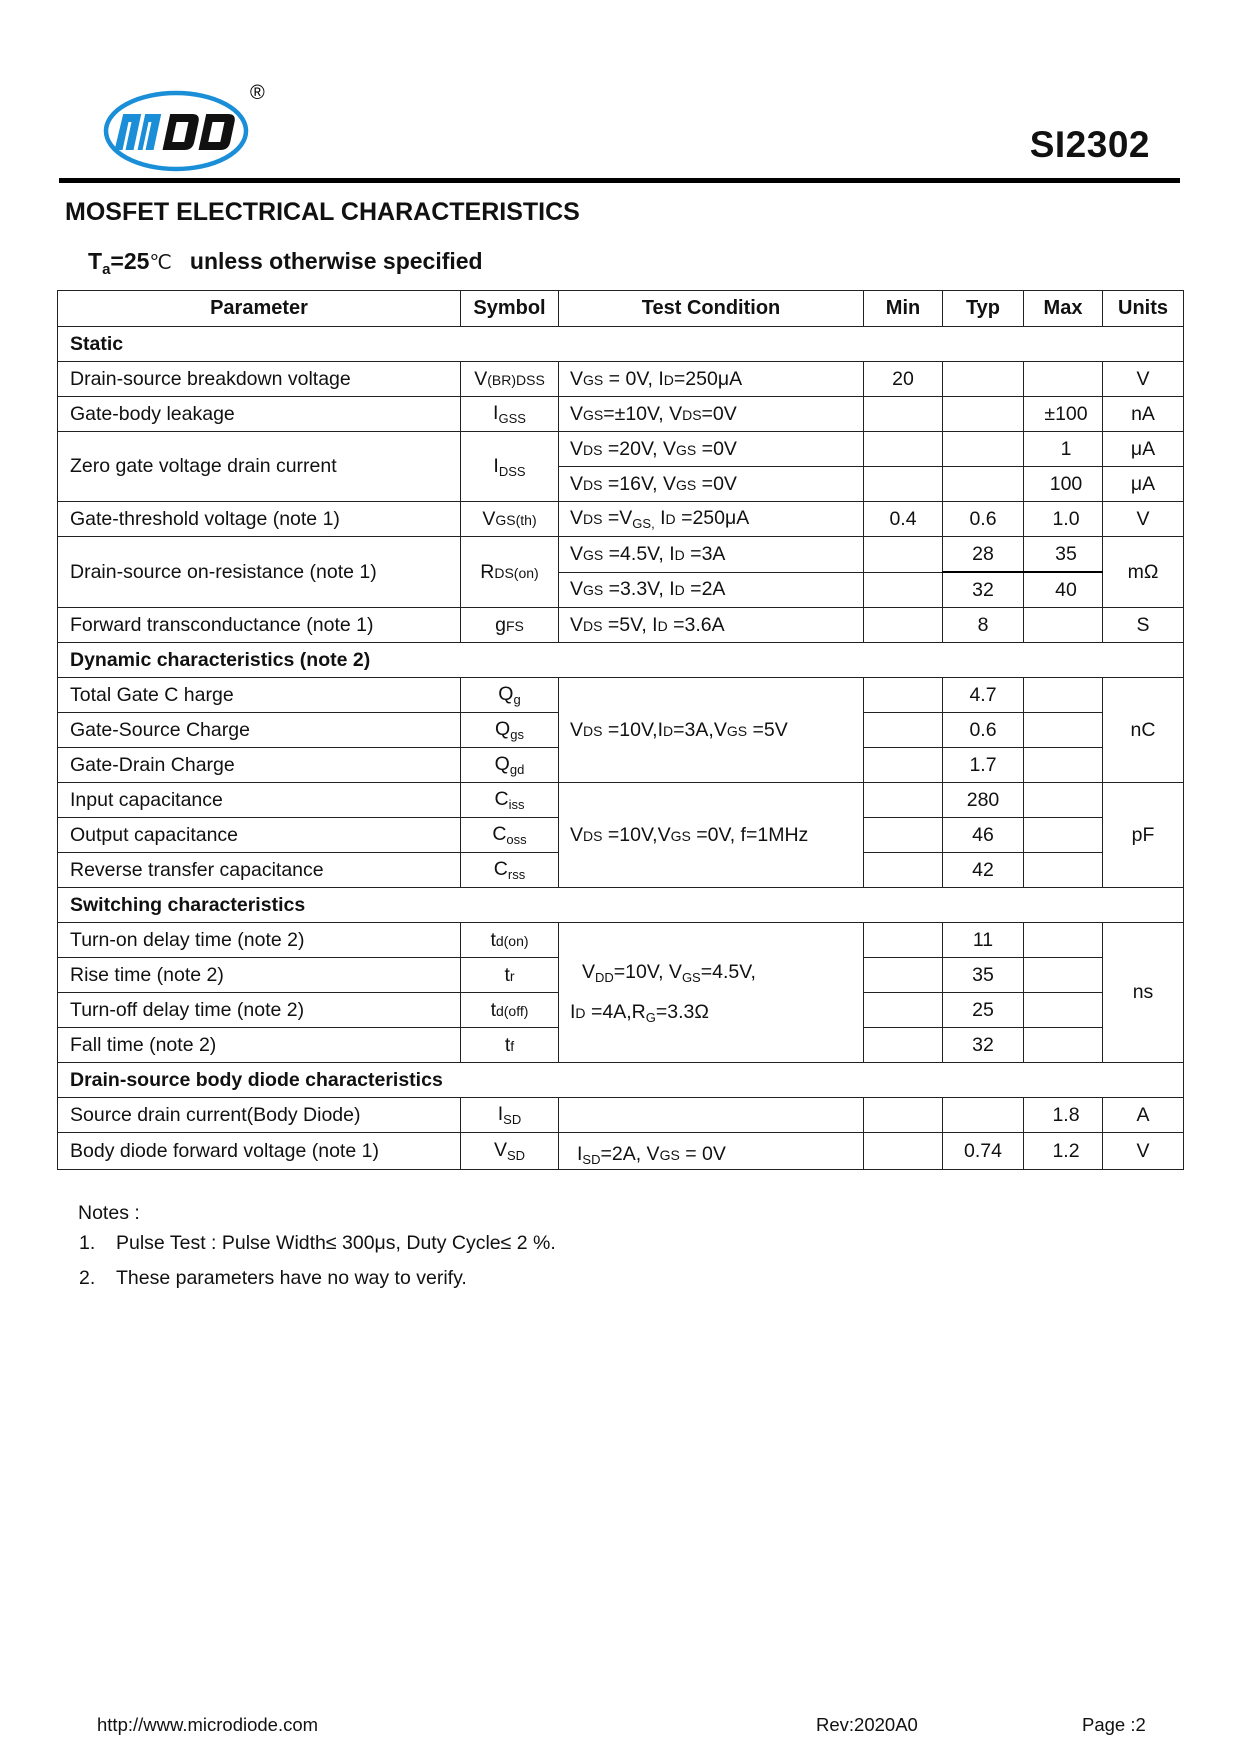 This screenshot has height=1754, width=1240. I want to click on text-segment: =2A, so click(705, 589).